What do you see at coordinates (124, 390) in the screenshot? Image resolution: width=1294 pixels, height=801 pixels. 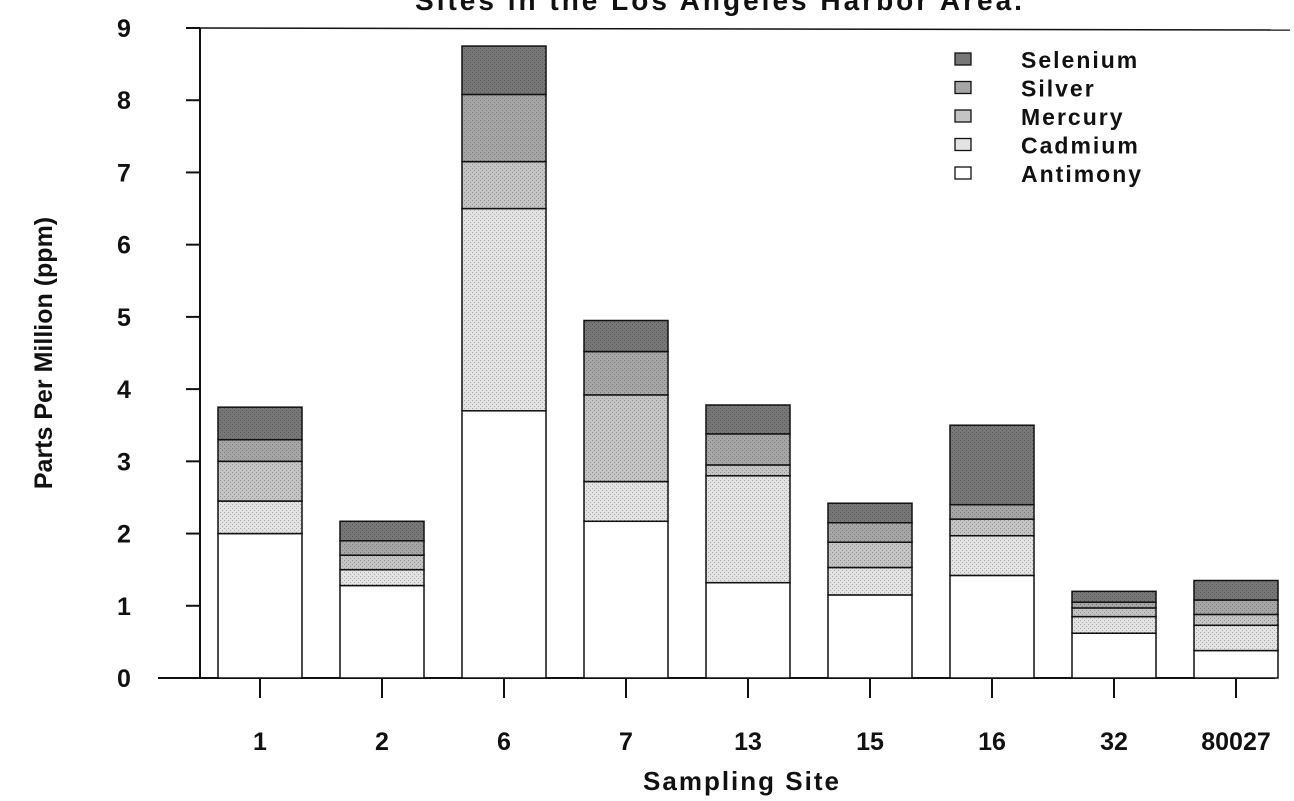 I see `y-tick-label: 4` at bounding box center [124, 390].